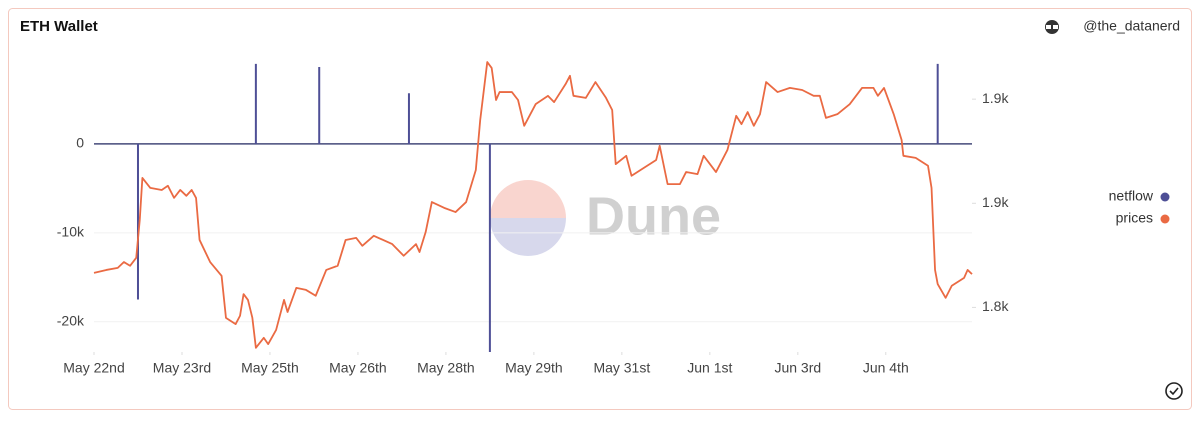 Image resolution: width=1200 pixels, height=421 pixels. Describe the element at coordinates (995, 306) in the screenshot. I see `y2-tick-label: 1.8k` at that location.